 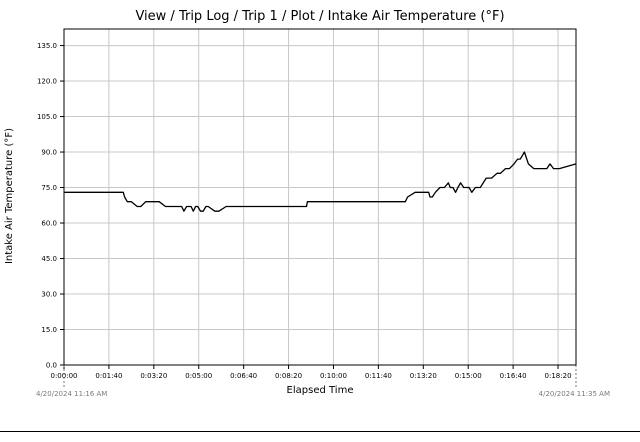 What do you see at coordinates (49, 259) in the screenshot?
I see `y-tick-label: 45.0` at bounding box center [49, 259].